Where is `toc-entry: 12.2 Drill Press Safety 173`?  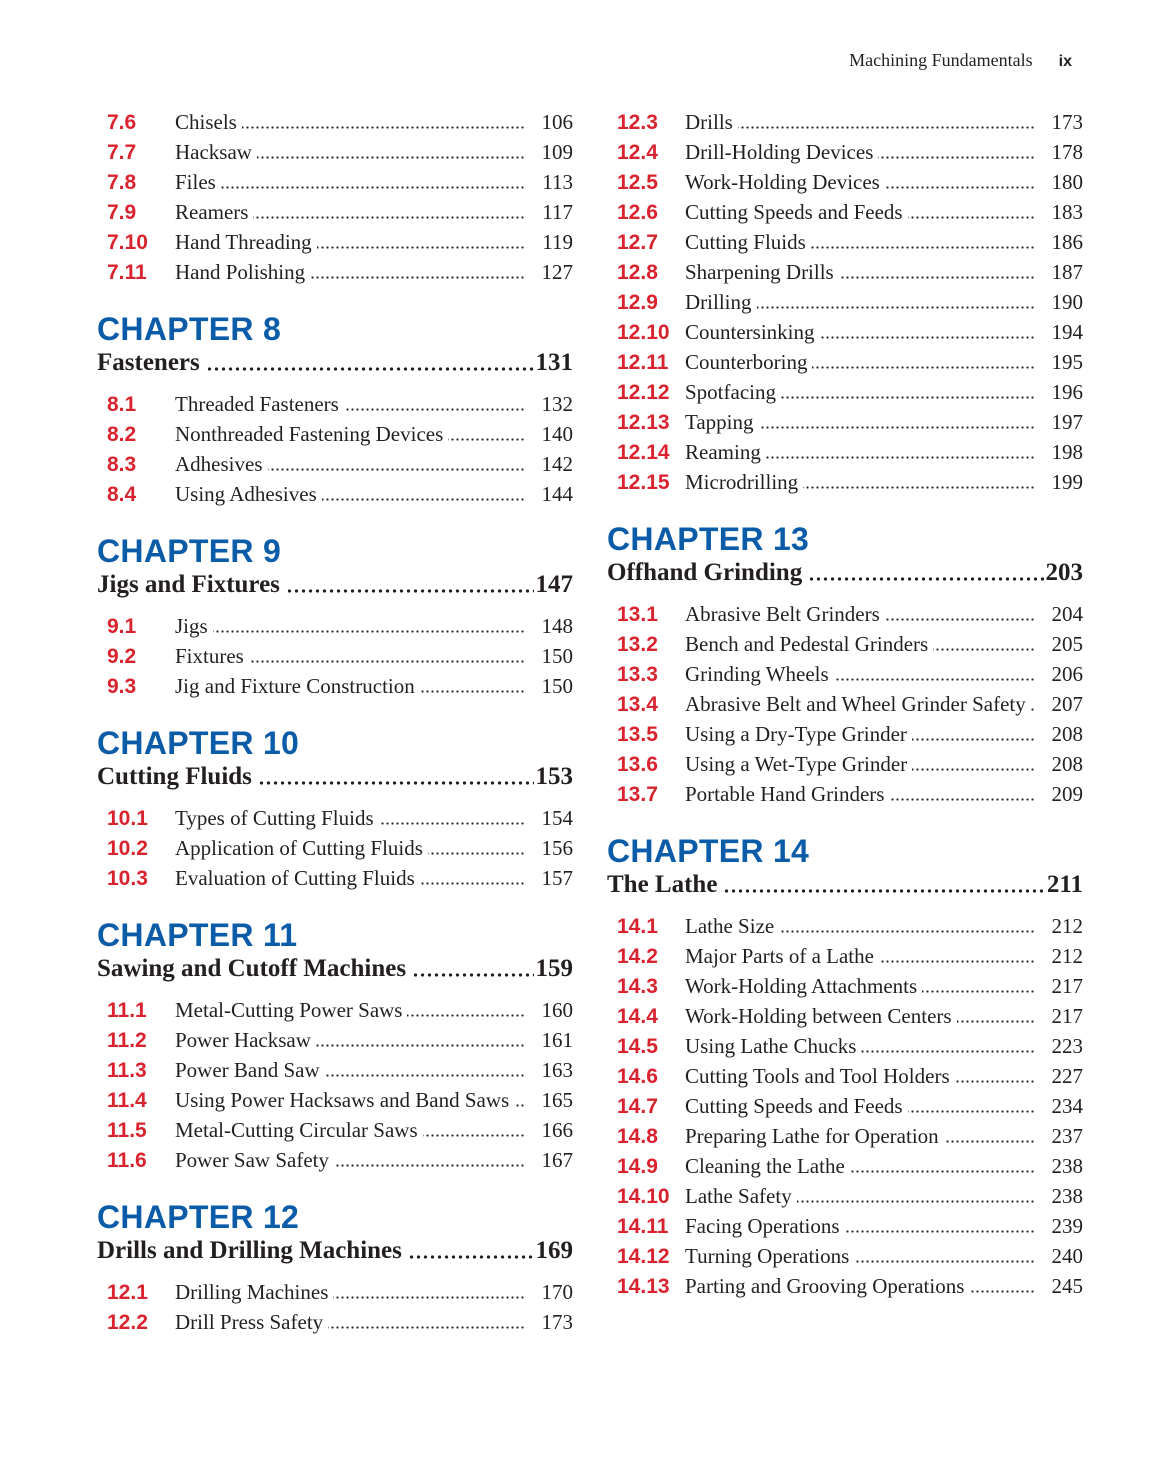 toc-entry: 12.2 Drill Press Safety 173 is located at coordinates (335, 1322).